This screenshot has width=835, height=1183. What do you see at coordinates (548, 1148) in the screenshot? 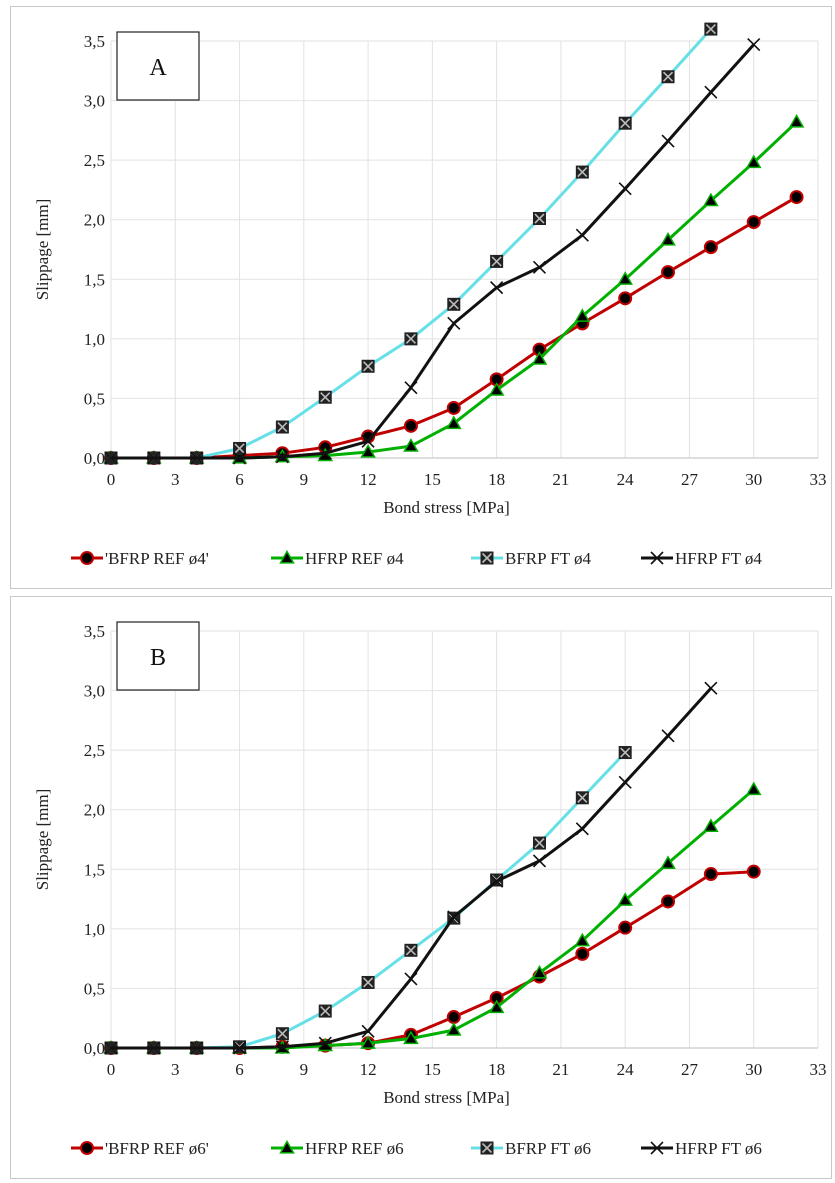
I see `legend-label: BFRP FT ø6` at bounding box center [548, 1148].